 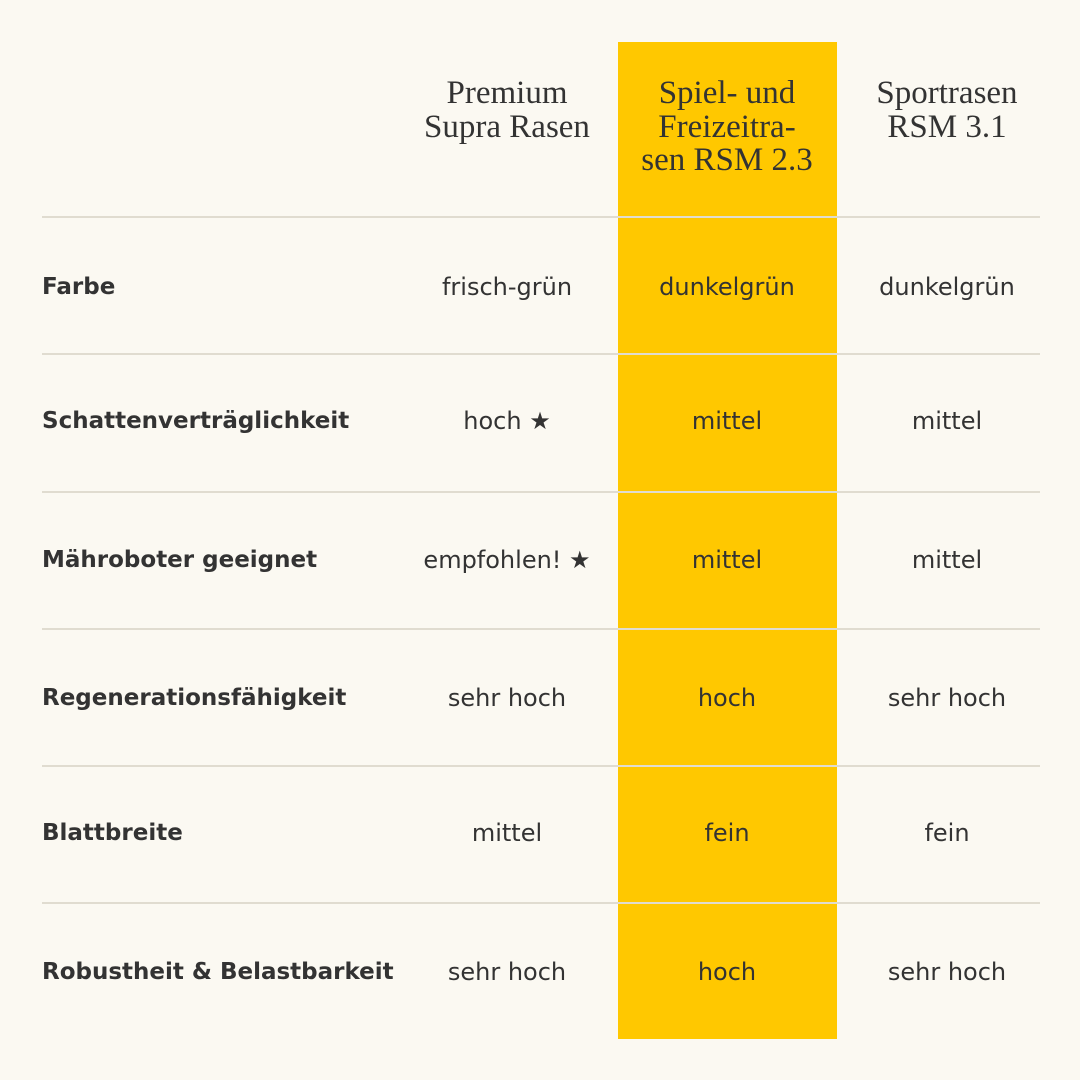 I want to click on row-label: Robustheit & Belastbarkeit, so click(x=218, y=972).